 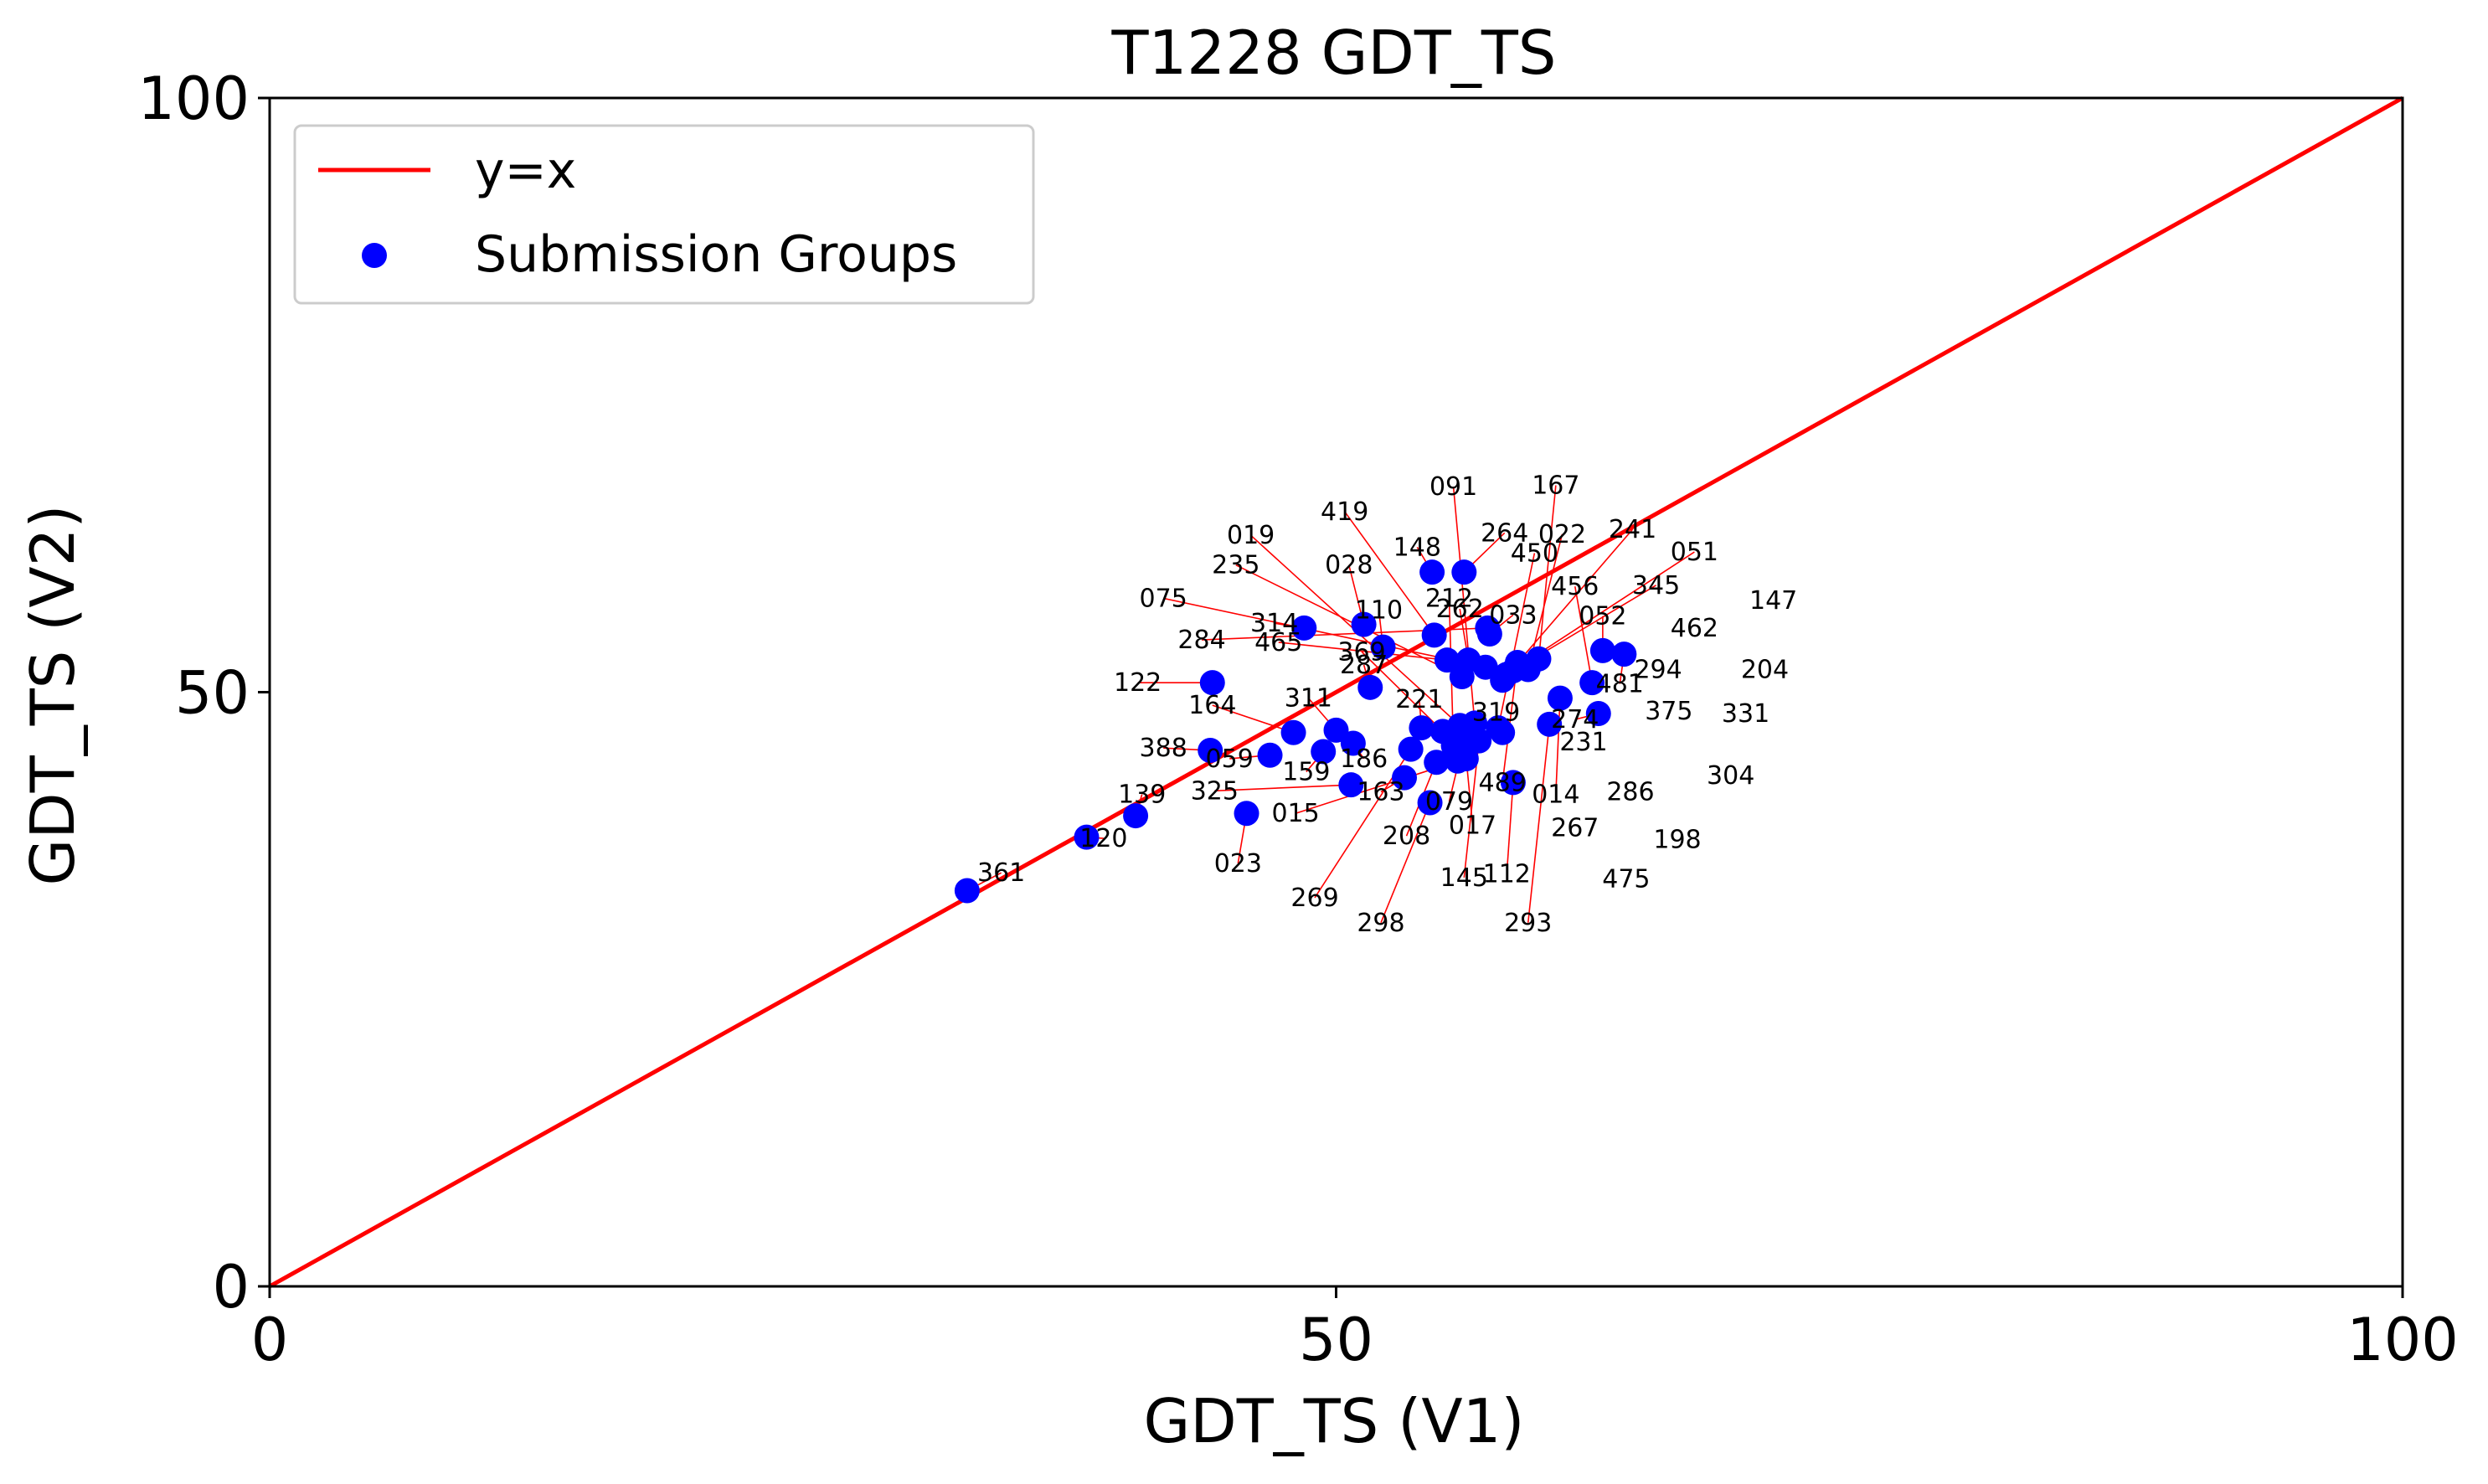 I want to click on point-label-241: 241, so click(x=1632, y=529).